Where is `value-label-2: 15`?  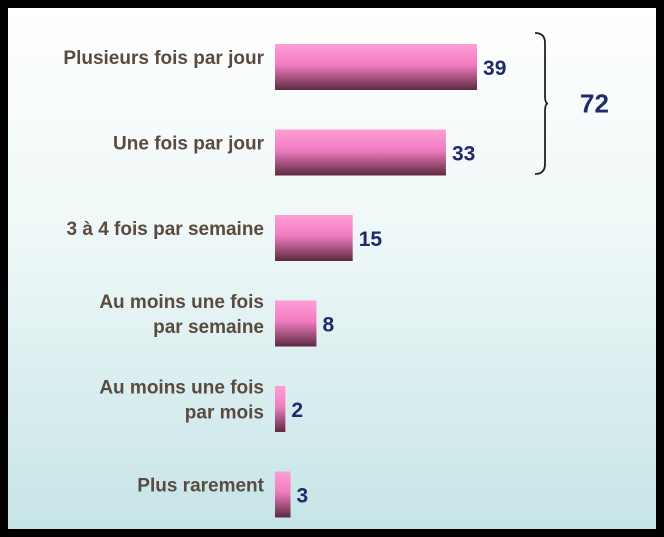 value-label-2: 15 is located at coordinates (371, 239).